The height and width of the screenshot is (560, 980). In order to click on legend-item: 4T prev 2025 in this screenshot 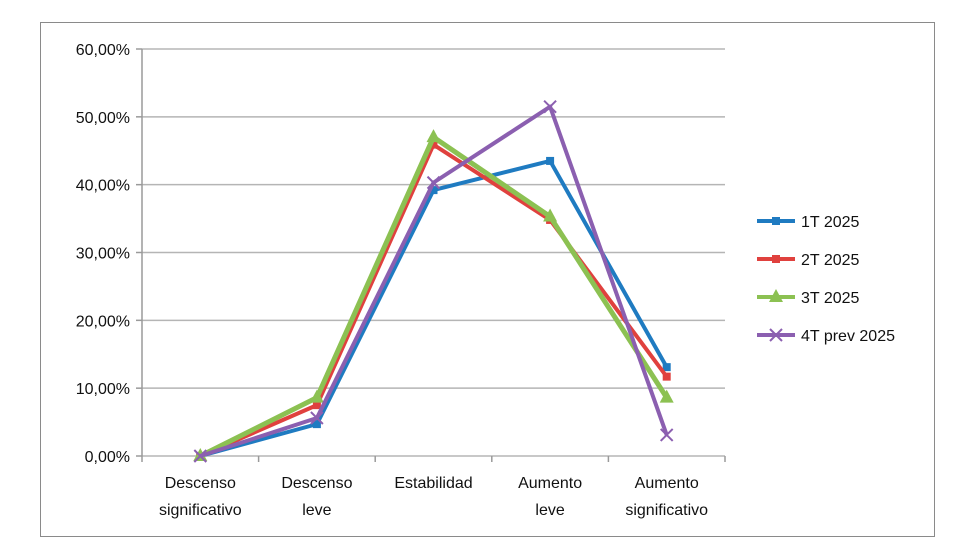, I will do `click(826, 336)`.